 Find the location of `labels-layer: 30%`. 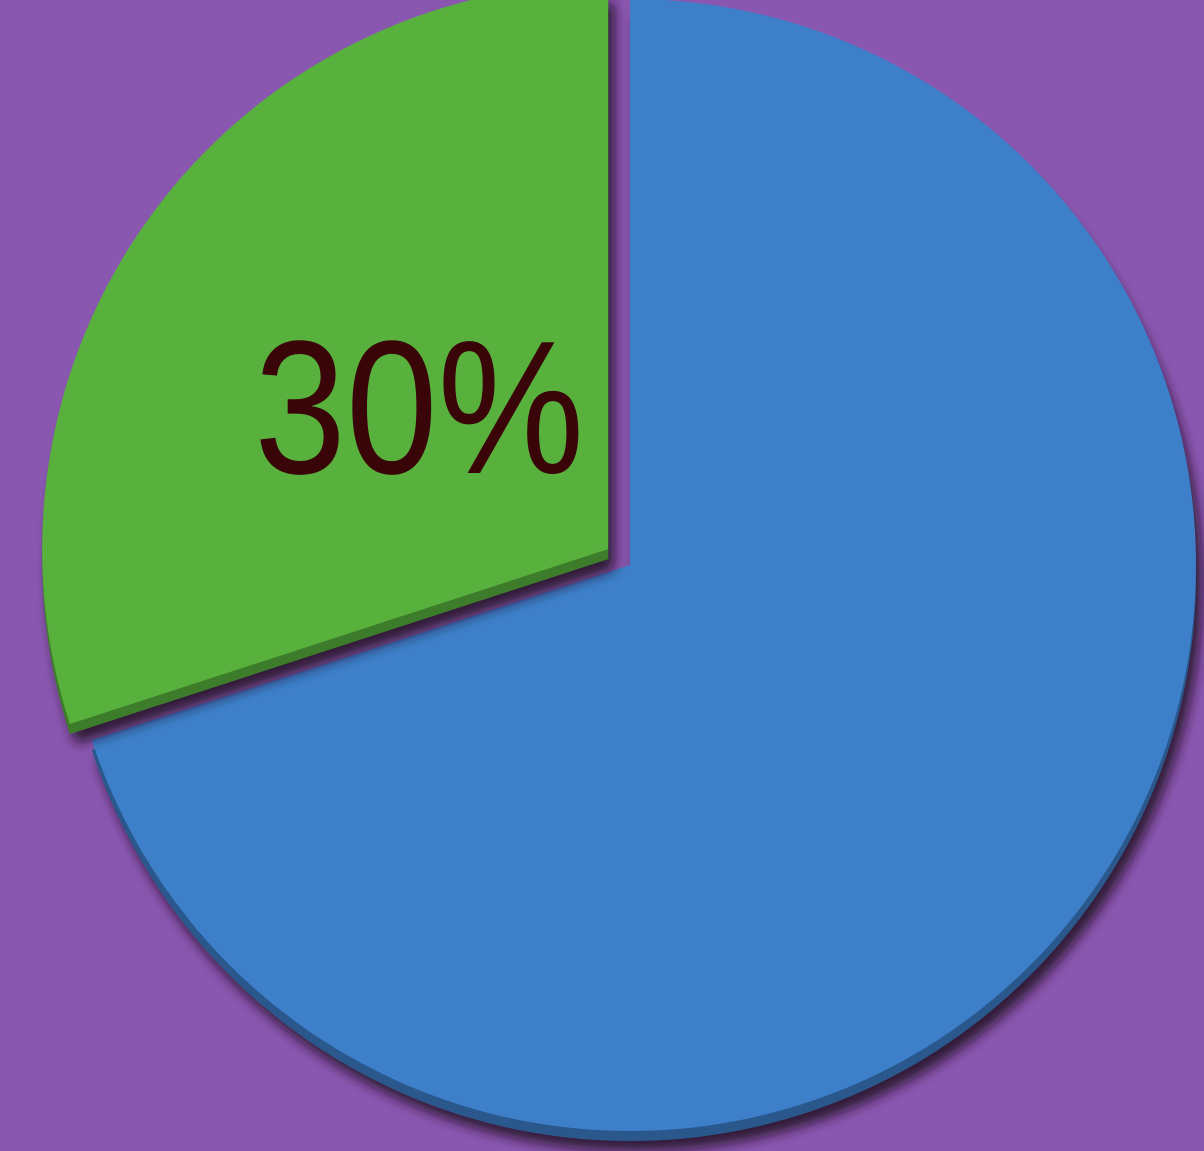

labels-layer: 30% is located at coordinates (419, 408).